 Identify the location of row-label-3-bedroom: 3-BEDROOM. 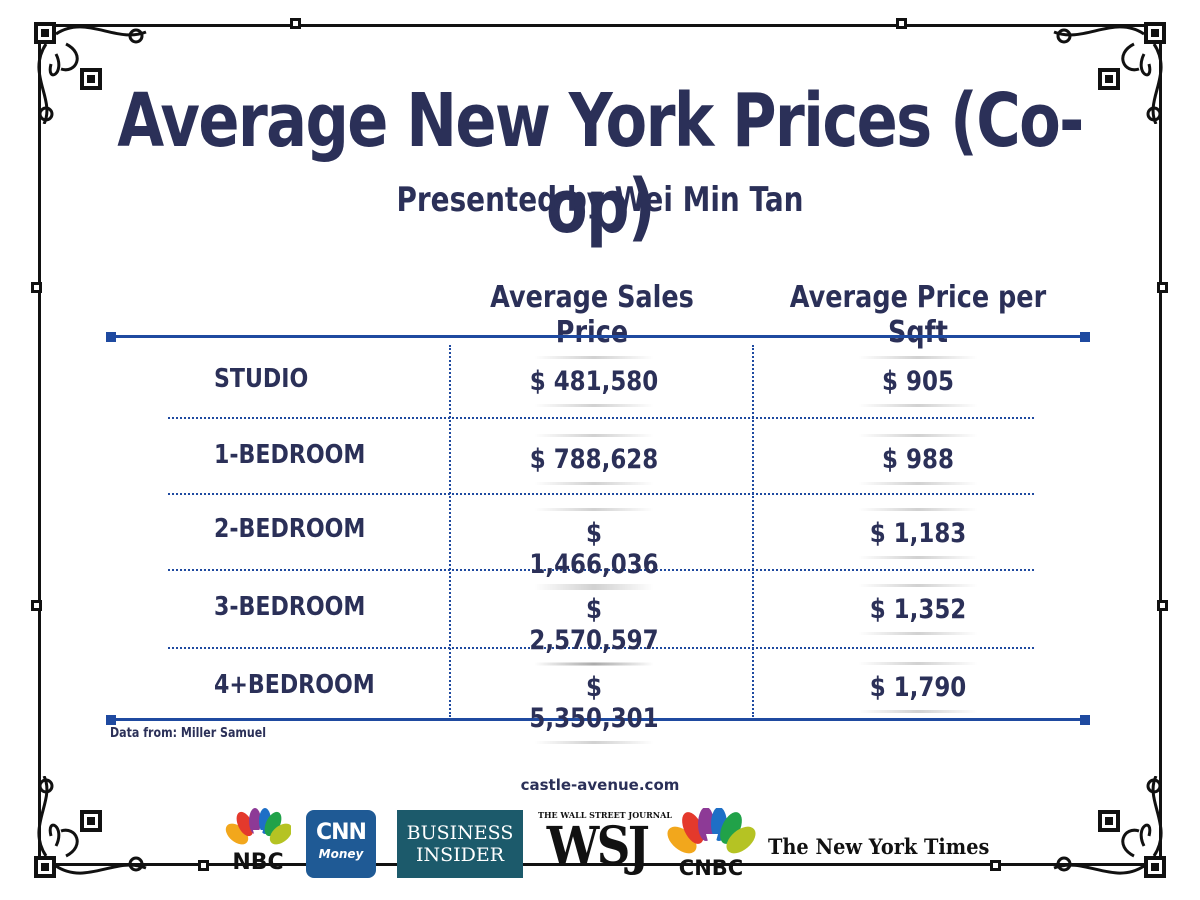
(290, 607).